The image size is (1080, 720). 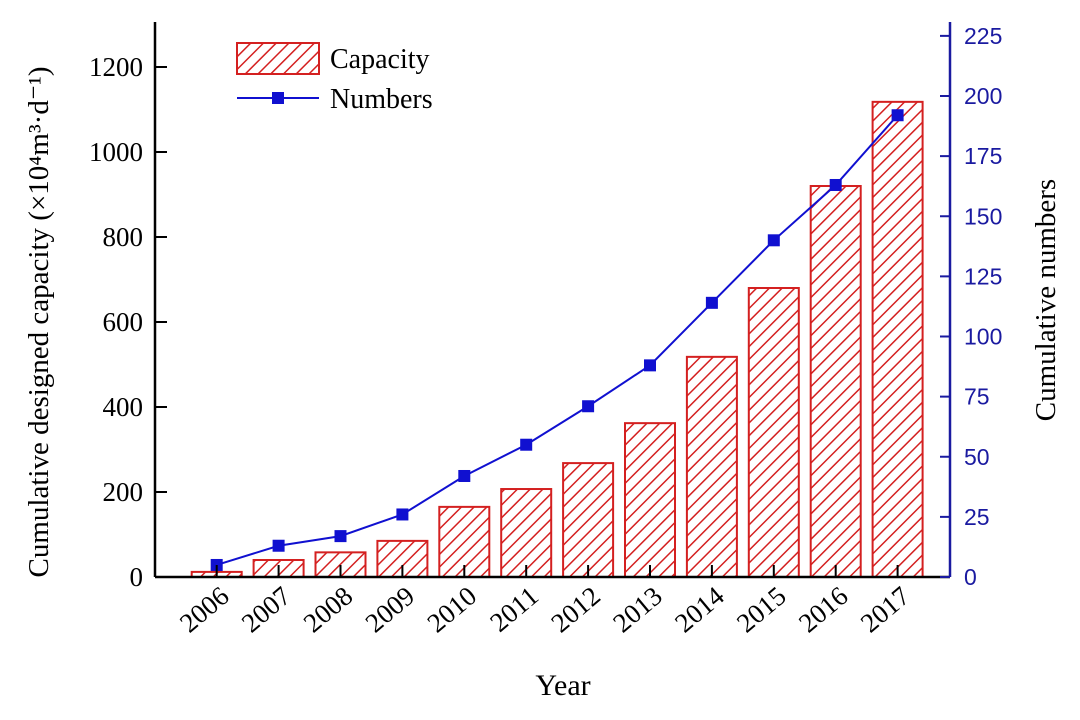 What do you see at coordinates (761, 610) in the screenshot?
I see `x-tick-label-2015: 2015` at bounding box center [761, 610].